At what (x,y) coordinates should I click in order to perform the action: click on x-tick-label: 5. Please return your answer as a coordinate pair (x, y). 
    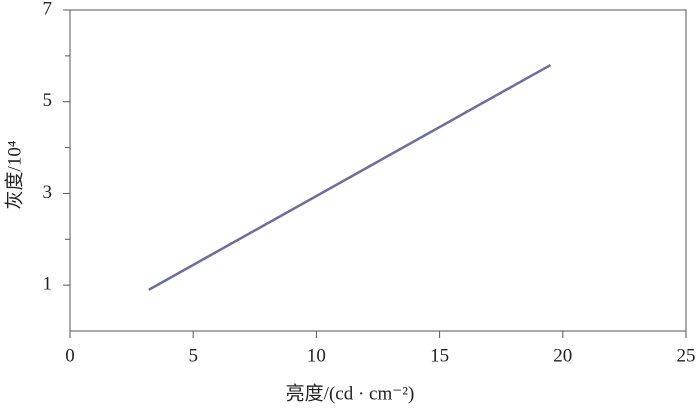
    Looking at the image, I should click on (193, 355).